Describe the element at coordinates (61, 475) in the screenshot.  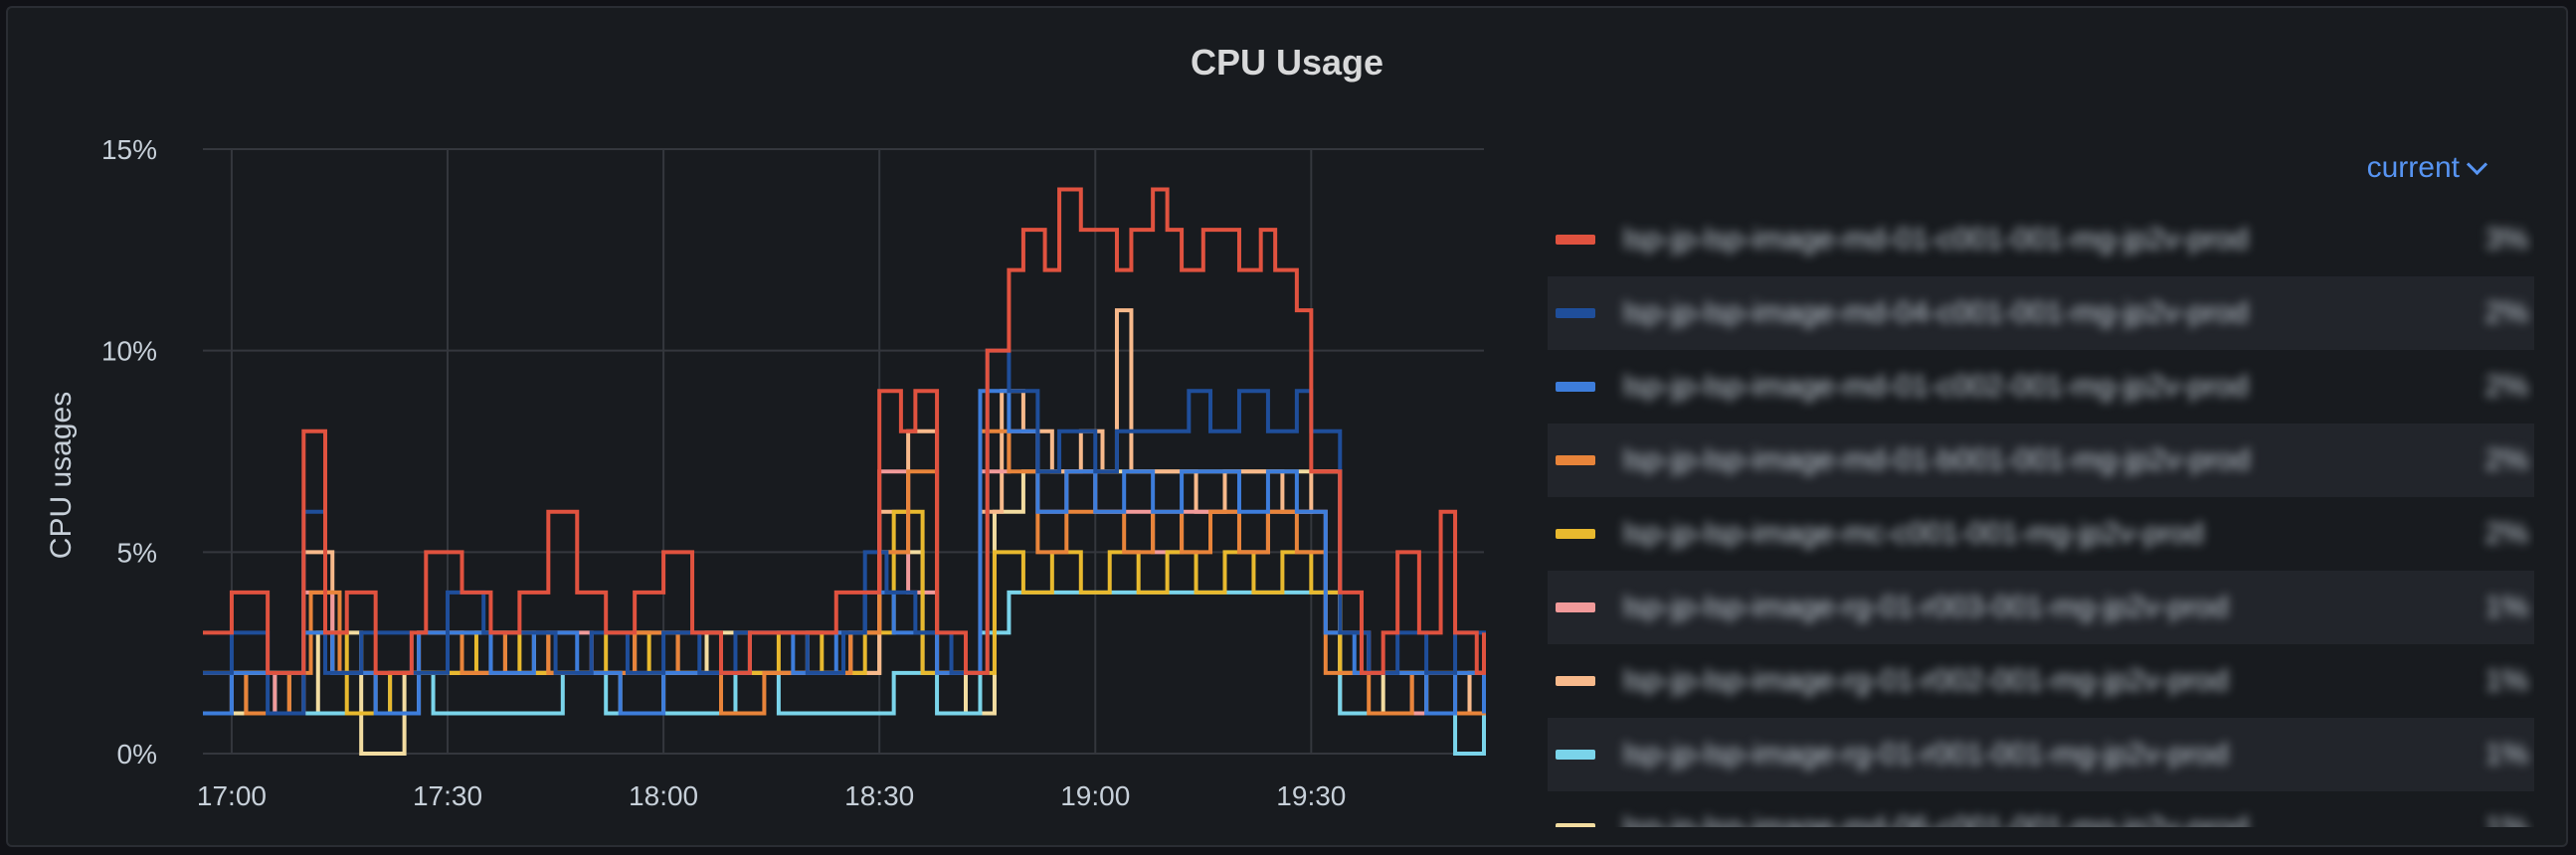
I see `y-axis-title: CPU usages` at that location.